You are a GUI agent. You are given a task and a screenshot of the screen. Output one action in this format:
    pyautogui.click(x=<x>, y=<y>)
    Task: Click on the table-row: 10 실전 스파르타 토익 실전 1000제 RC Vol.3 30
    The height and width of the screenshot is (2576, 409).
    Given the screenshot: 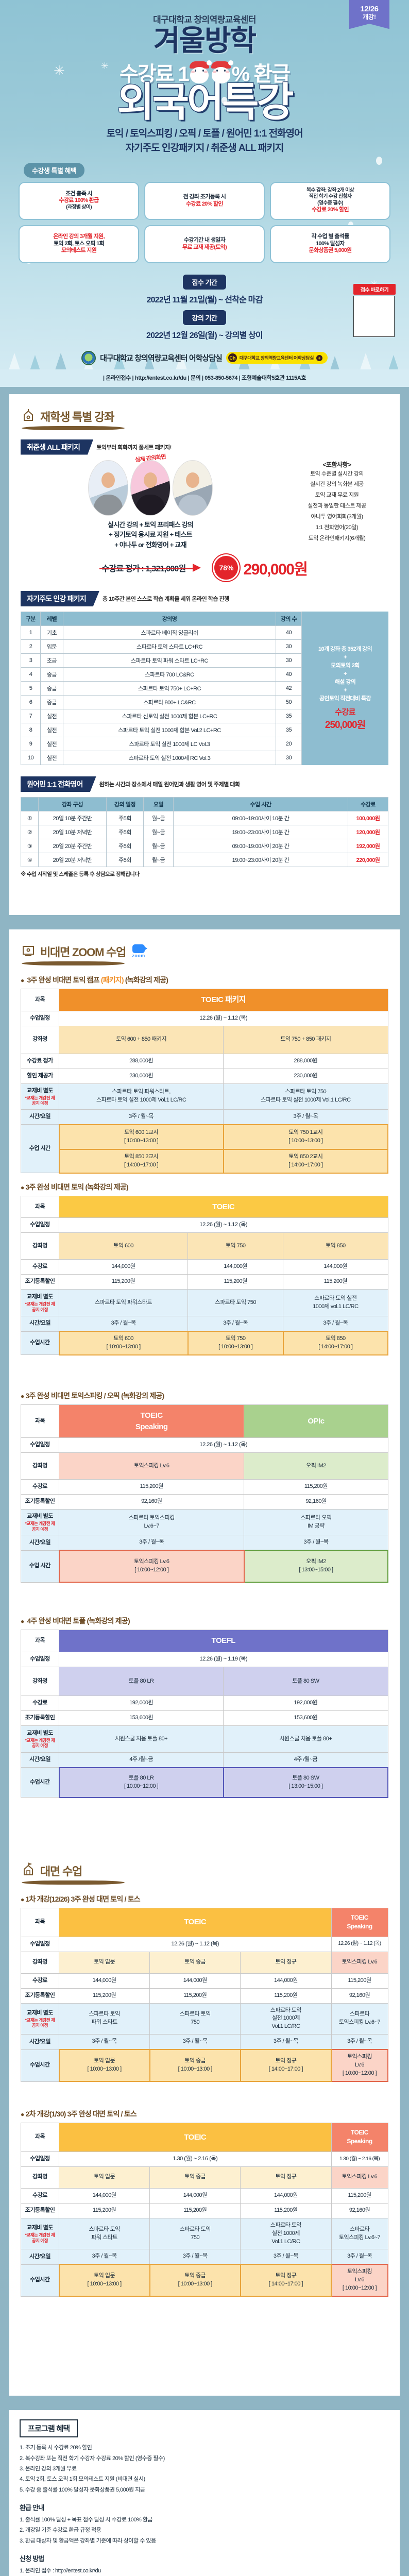 What is the action you would take?
    pyautogui.click(x=161, y=758)
    